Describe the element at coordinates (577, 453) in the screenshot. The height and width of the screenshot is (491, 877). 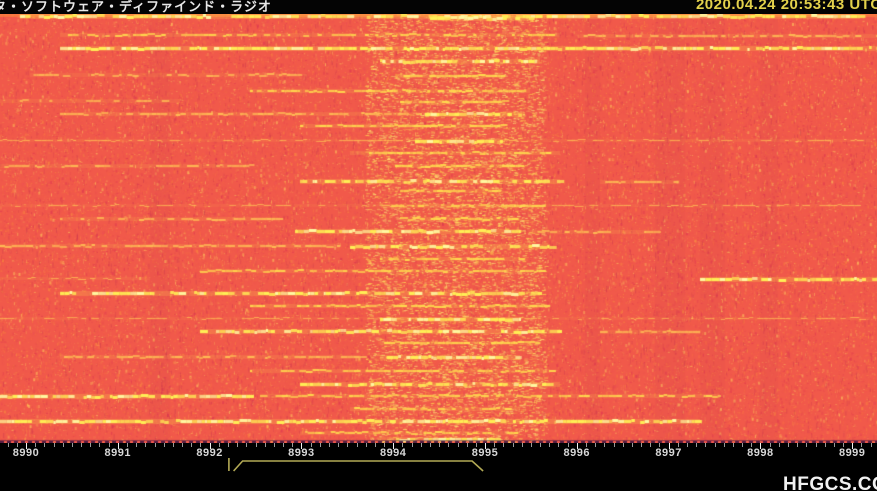
I see `freq-tick-label: 8996` at that location.